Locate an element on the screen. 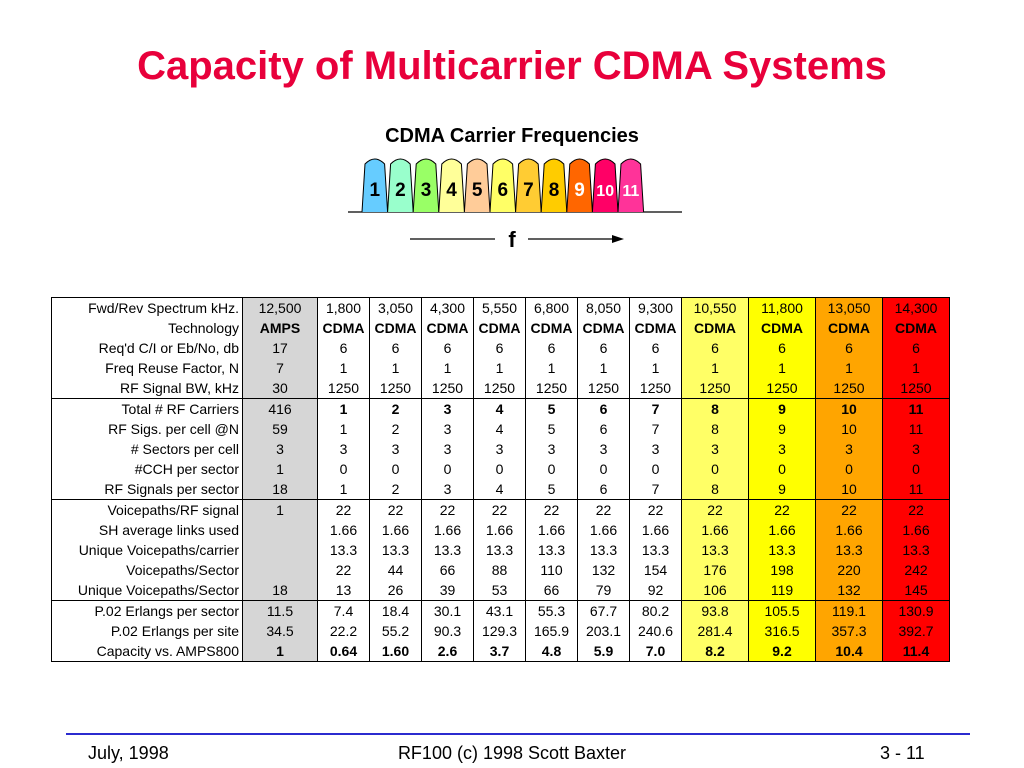 The height and width of the screenshot is (768, 1024). table-cell: 67.7 is located at coordinates (603, 610).